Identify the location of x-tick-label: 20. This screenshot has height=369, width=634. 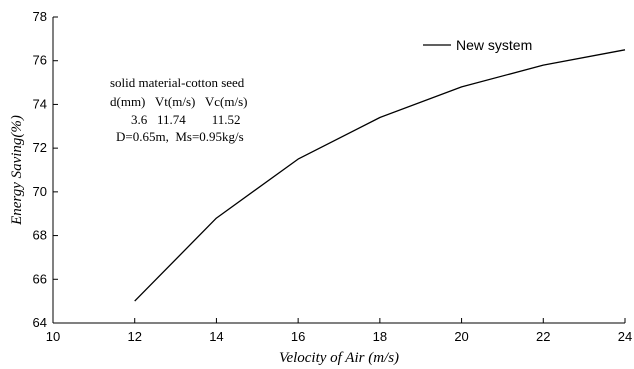
(461, 336).